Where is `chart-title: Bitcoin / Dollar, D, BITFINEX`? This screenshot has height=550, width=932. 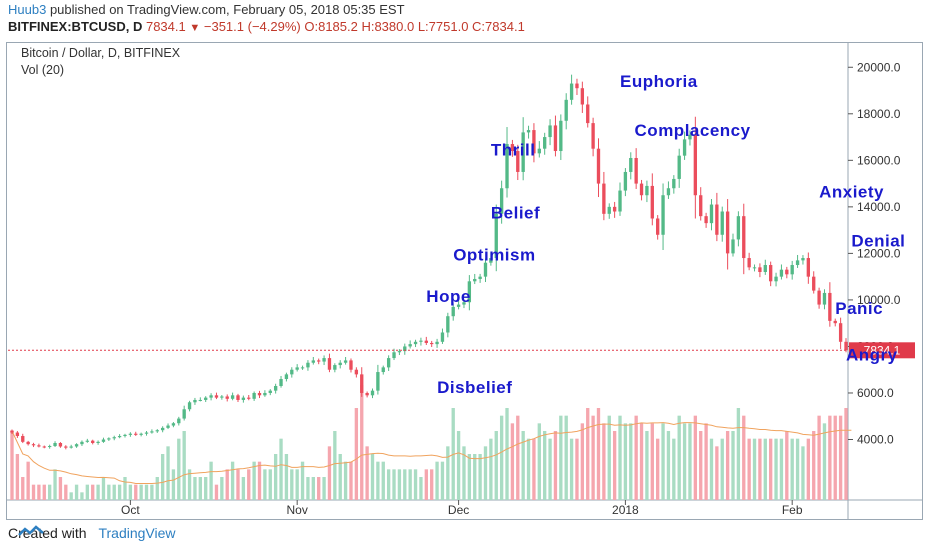
chart-title: Bitcoin / Dollar, D, BITFINEX is located at coordinates (101, 53).